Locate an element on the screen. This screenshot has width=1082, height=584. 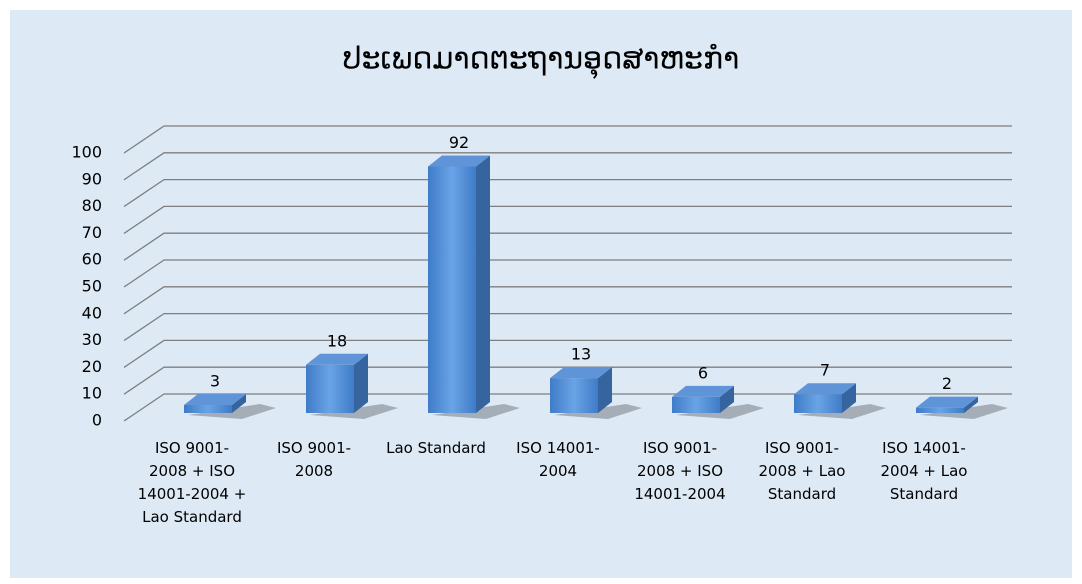
data-label: 3 is located at coordinates (215, 380).